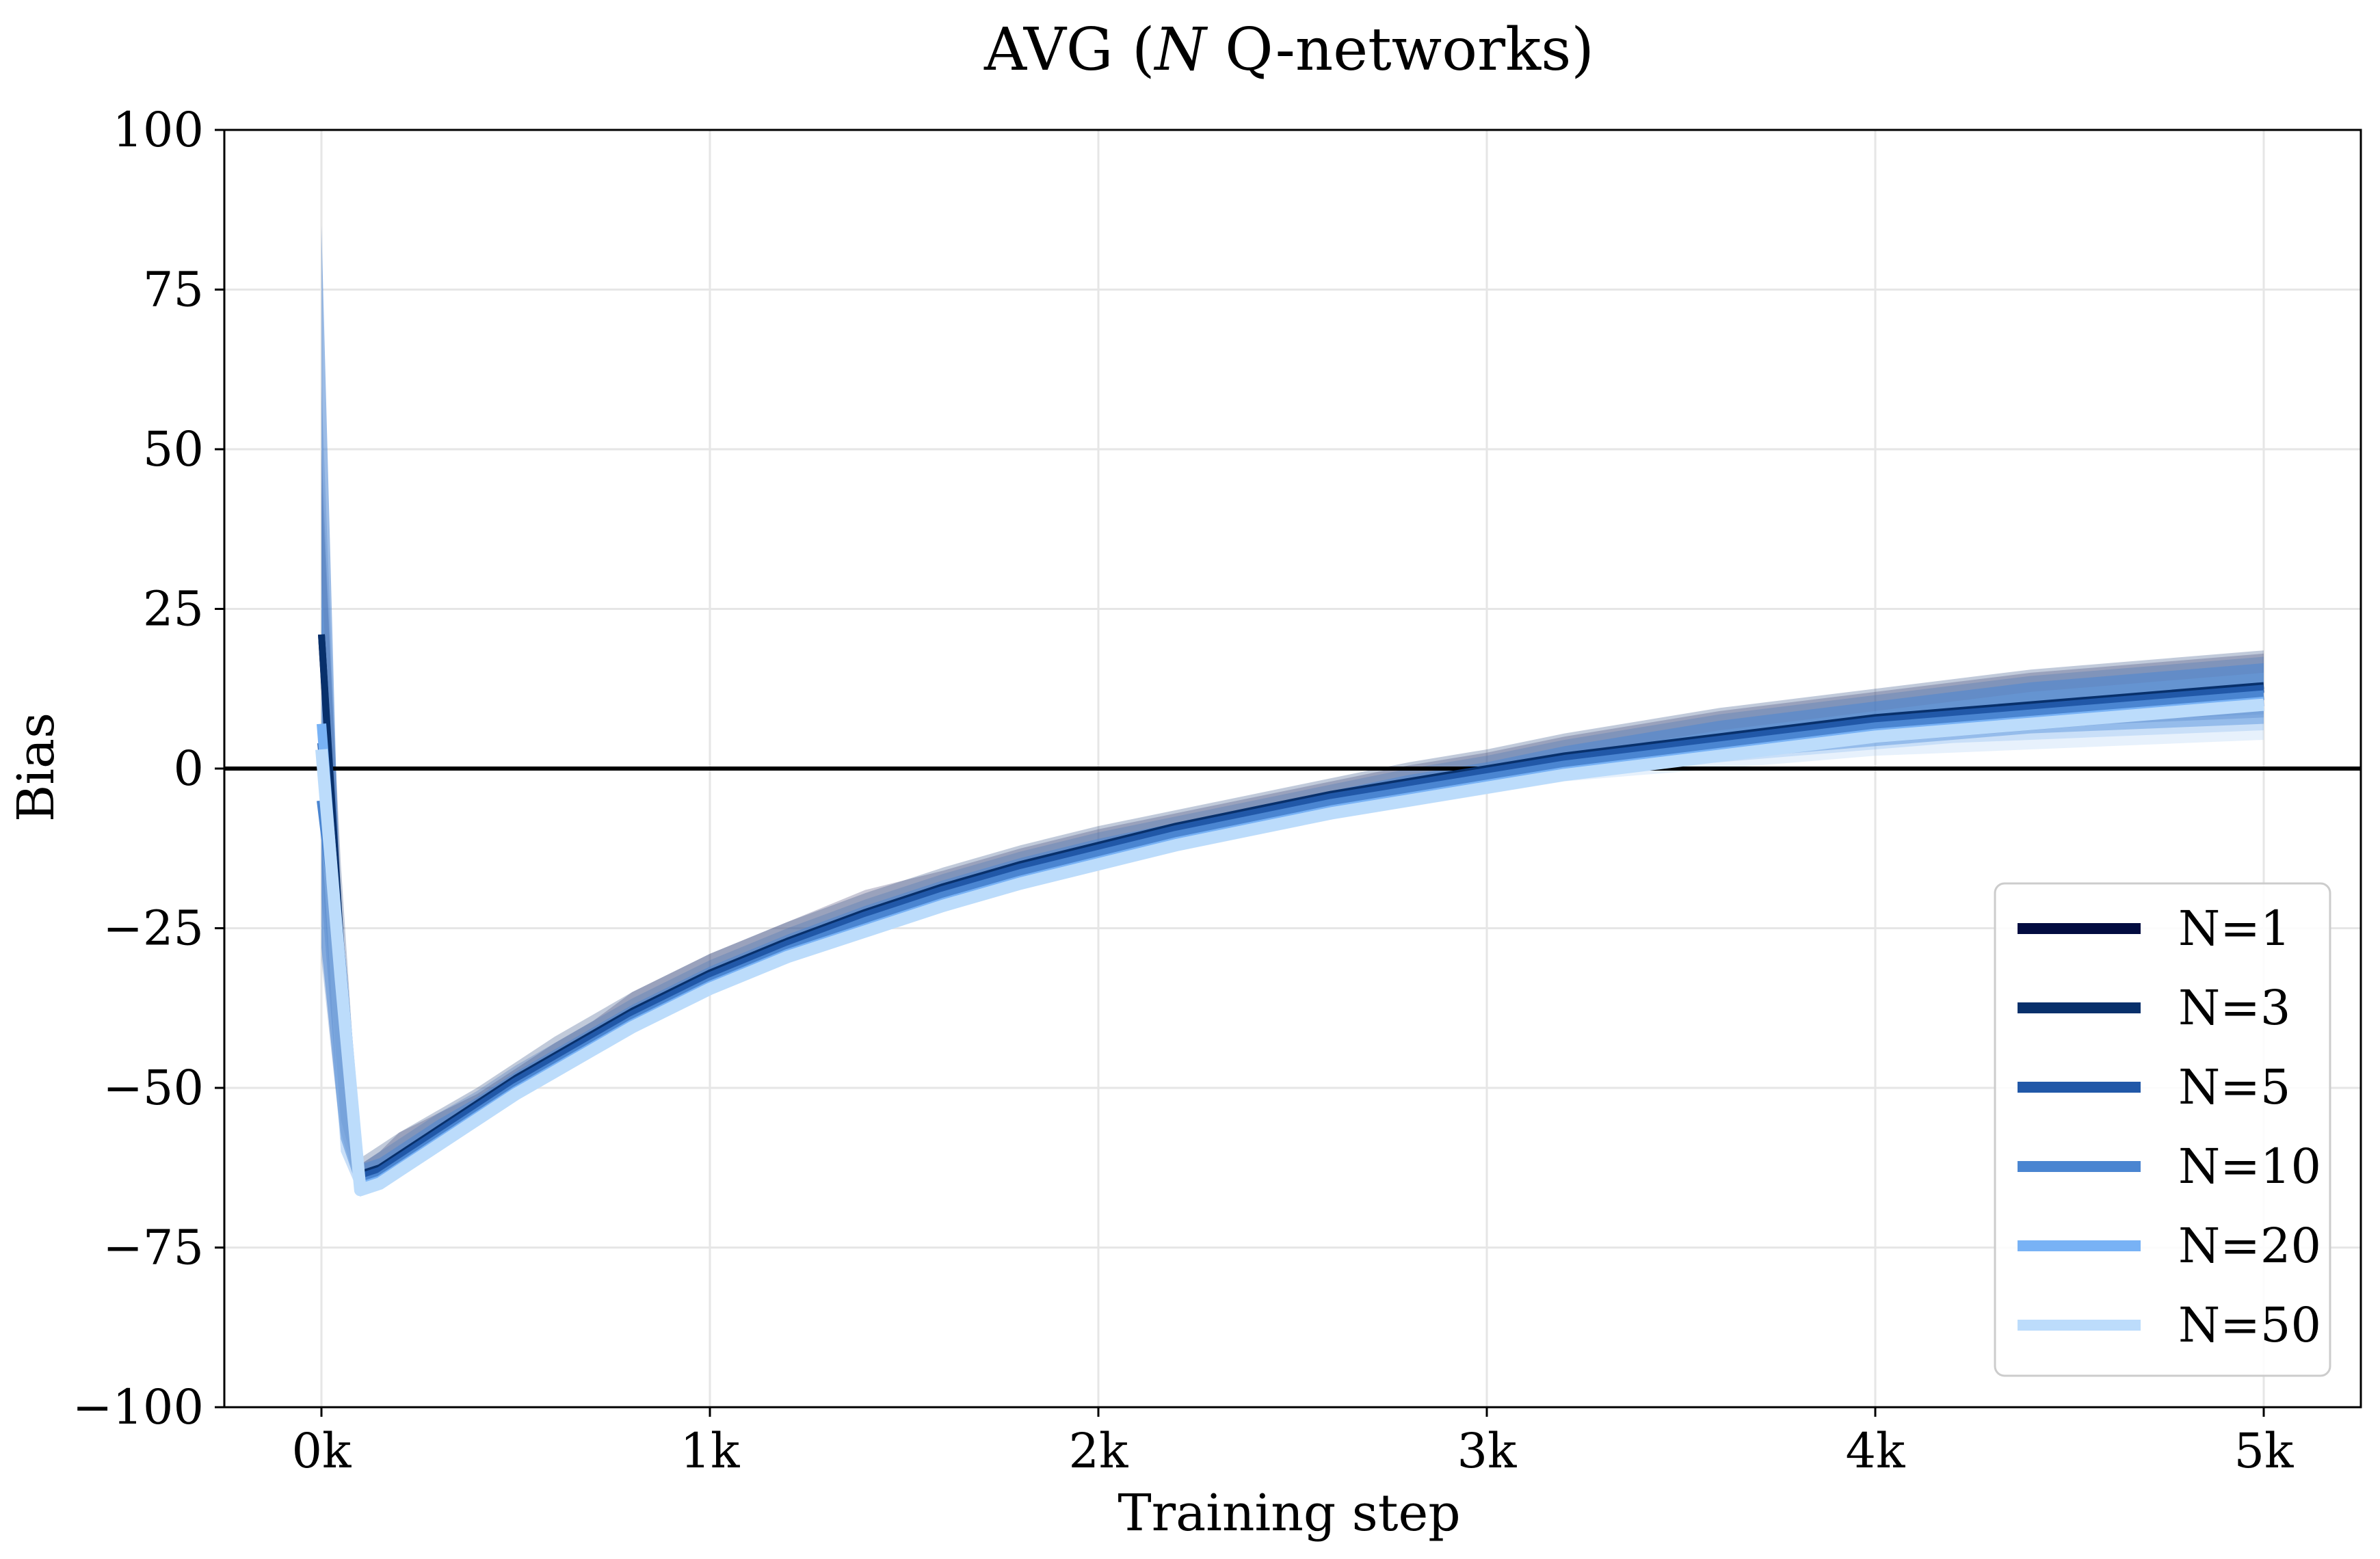  Describe the element at coordinates (158, 130) in the screenshot. I see `y-tick-label: 100` at that location.